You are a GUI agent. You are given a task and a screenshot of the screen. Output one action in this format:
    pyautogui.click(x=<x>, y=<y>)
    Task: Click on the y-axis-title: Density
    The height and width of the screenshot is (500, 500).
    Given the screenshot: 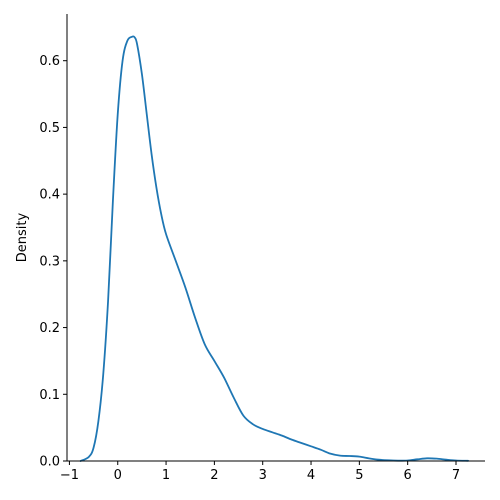 What is the action you would take?
    pyautogui.click(x=22, y=237)
    